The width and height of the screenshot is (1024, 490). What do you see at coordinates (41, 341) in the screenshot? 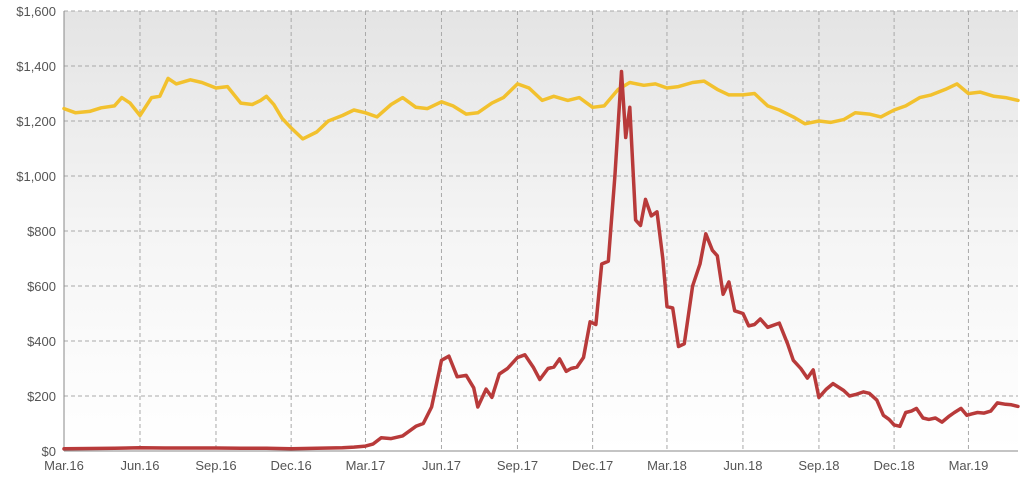
I see `y-tick-label: $400` at bounding box center [41, 341].